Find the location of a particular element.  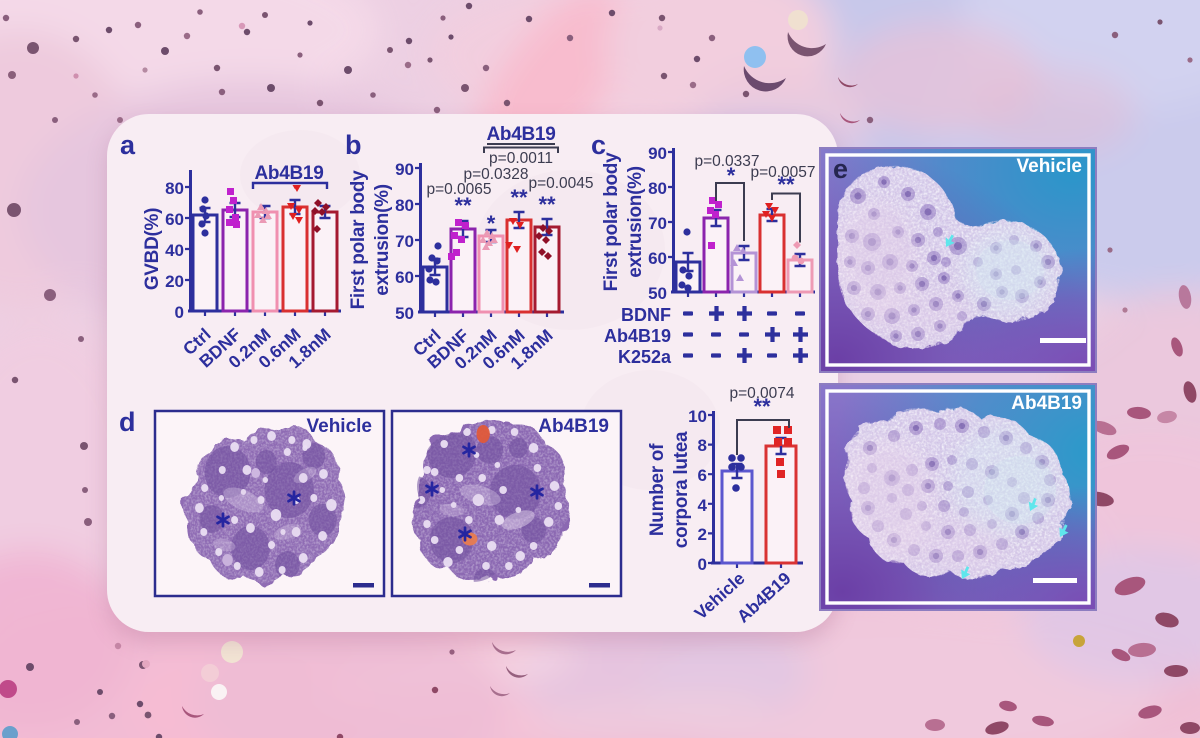

svg-text: p=0.0011 is located at coordinates (521, 158).